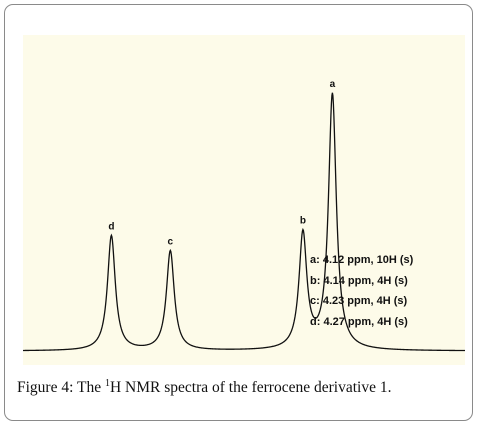  Describe the element at coordinates (107, 383) in the screenshot. I see `caption-superscript: 1` at that location.